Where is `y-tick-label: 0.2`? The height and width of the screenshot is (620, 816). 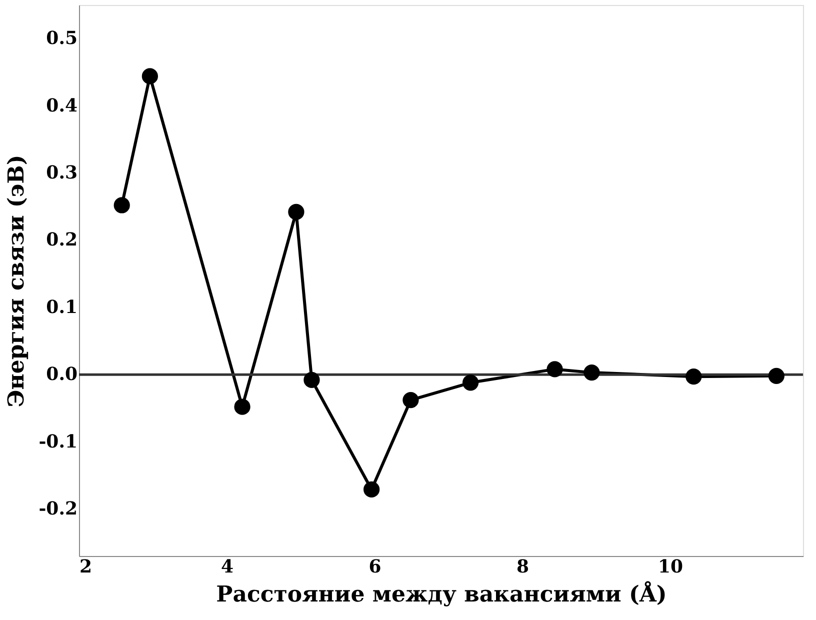 y-tick-label: 0.2 is located at coordinates (62, 240).